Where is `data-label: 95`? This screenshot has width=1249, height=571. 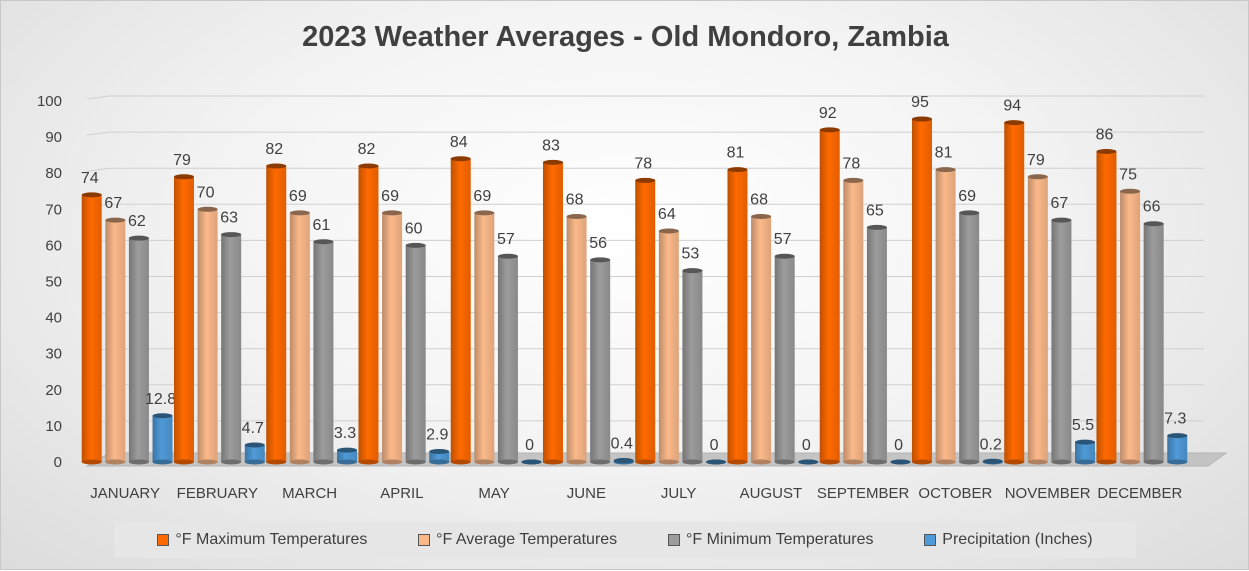
data-label: 95 is located at coordinates (920, 102).